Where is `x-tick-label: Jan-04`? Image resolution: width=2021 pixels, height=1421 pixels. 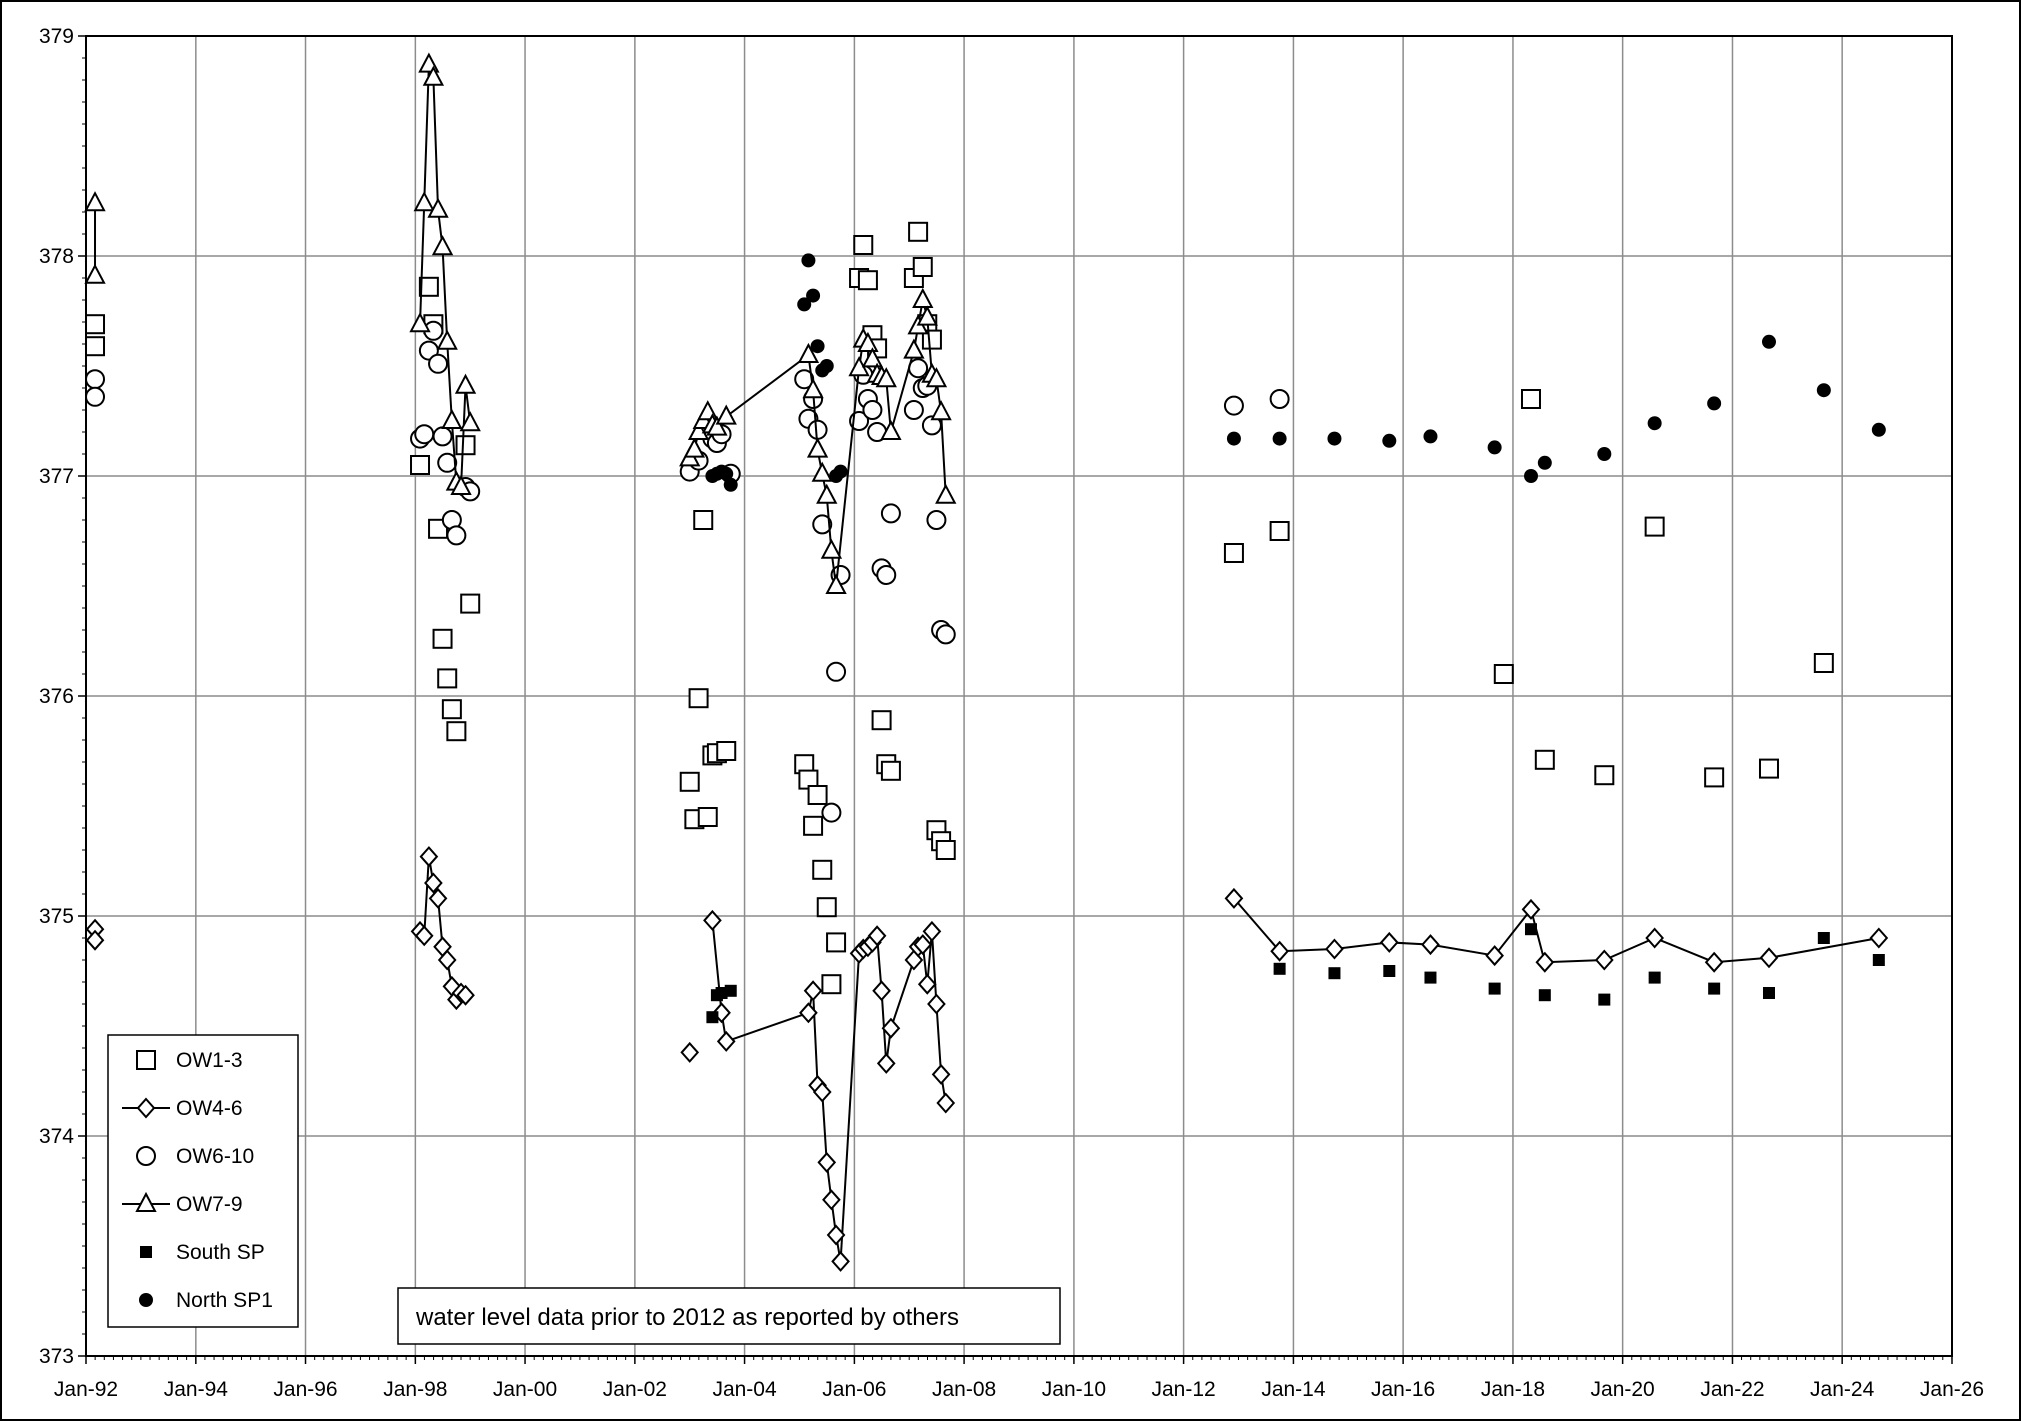
x-tick-label: Jan-04 is located at coordinates (744, 1389).